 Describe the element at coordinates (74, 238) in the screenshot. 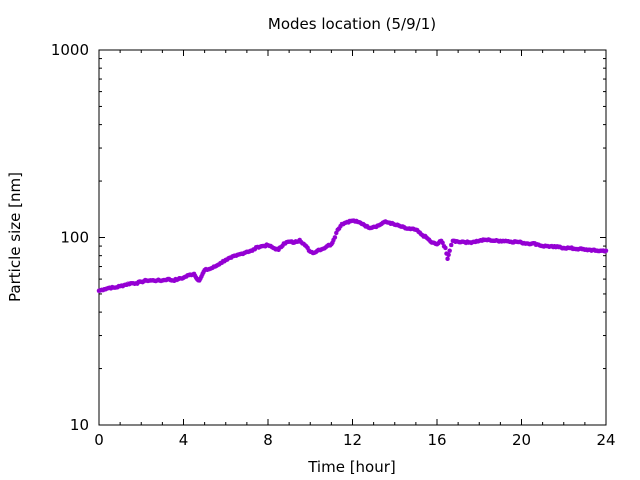

I see `y-tick-label: 100` at that location.